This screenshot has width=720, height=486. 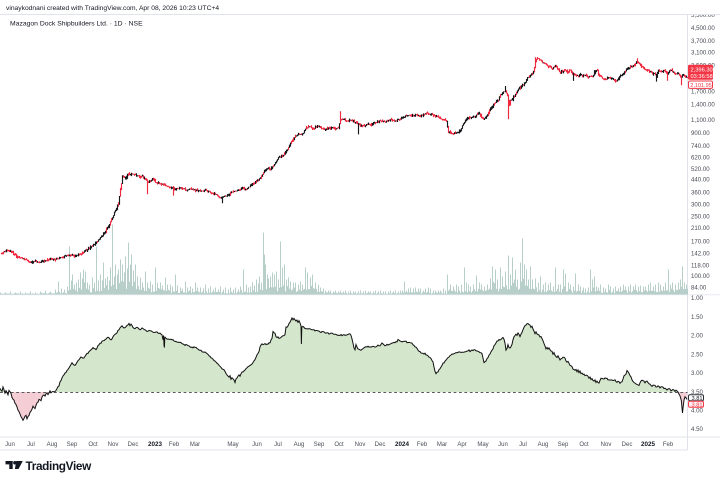 What do you see at coordinates (700, 86) in the screenshot?
I see `svg-text: 2,101.95` at bounding box center [700, 86].